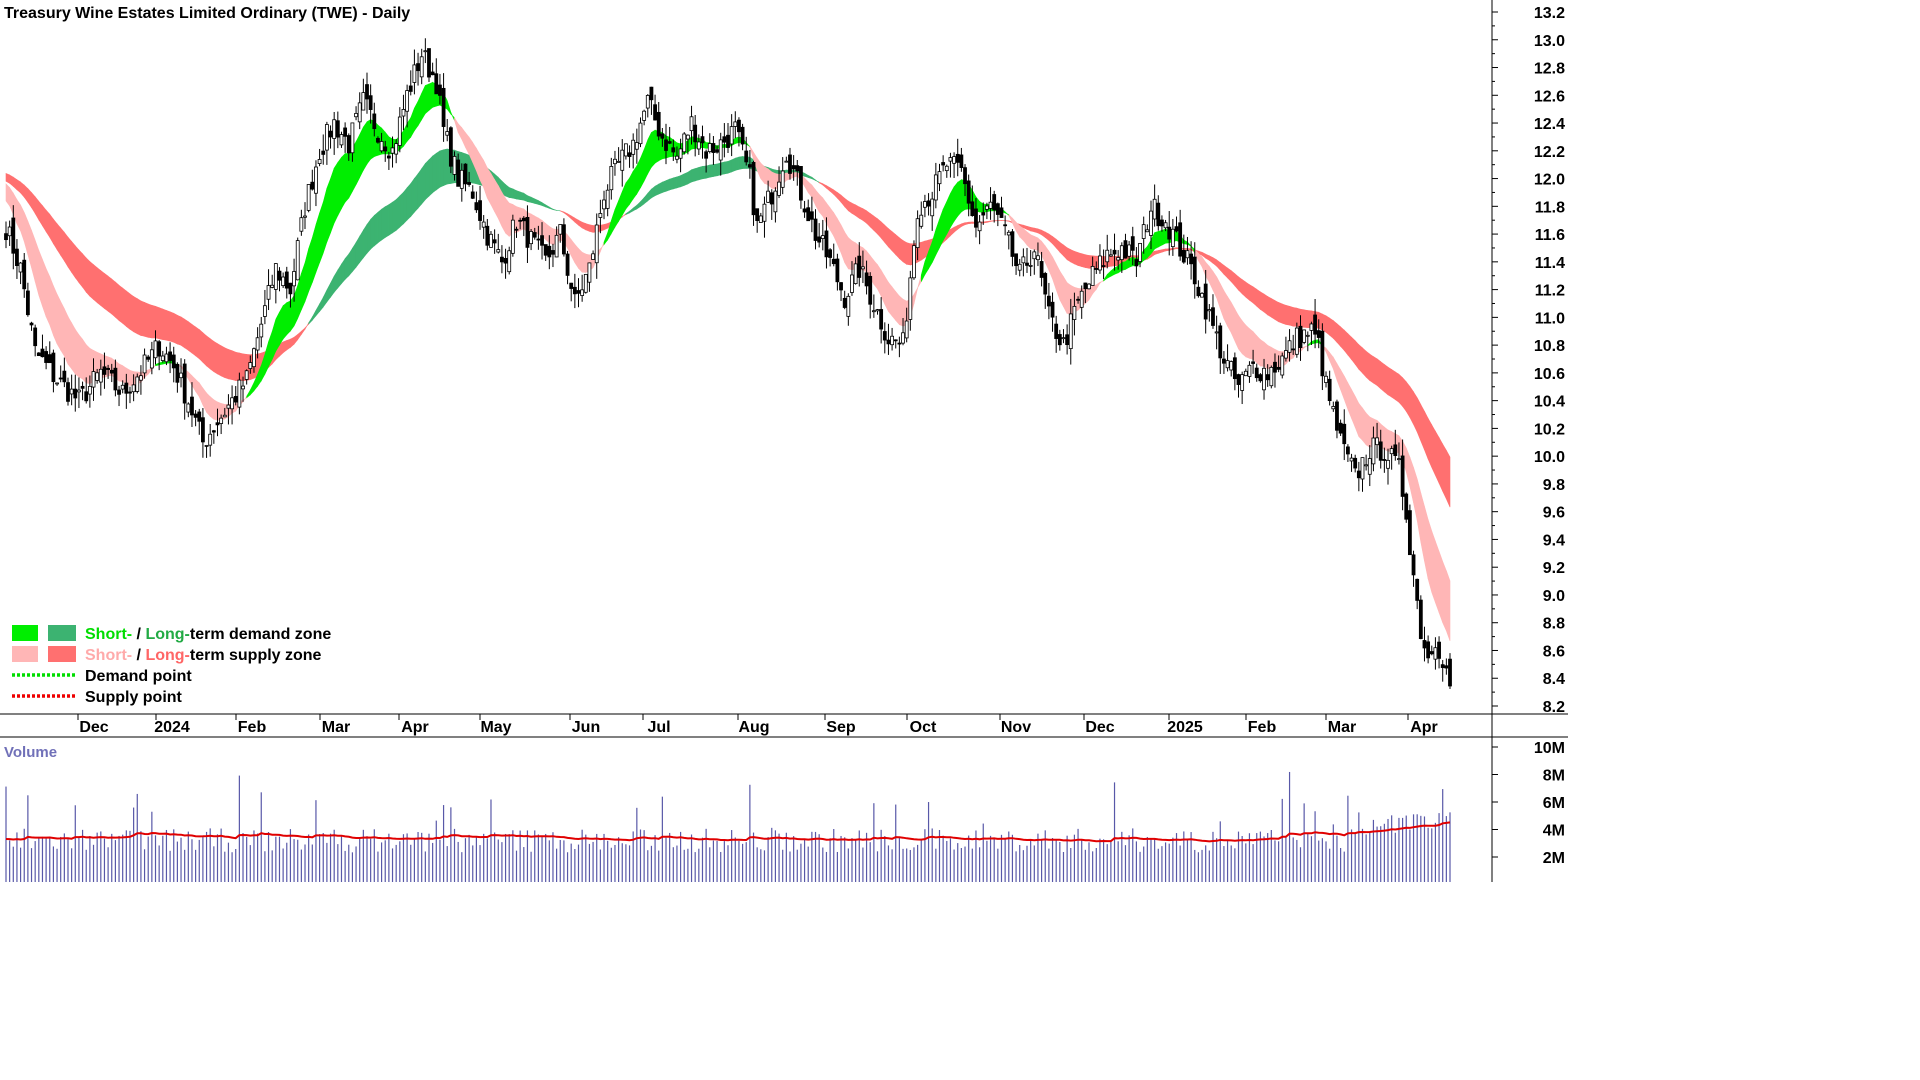 The height and width of the screenshot is (1080, 1920). I want to click on y-tick-label: 10.0, so click(1549, 457).